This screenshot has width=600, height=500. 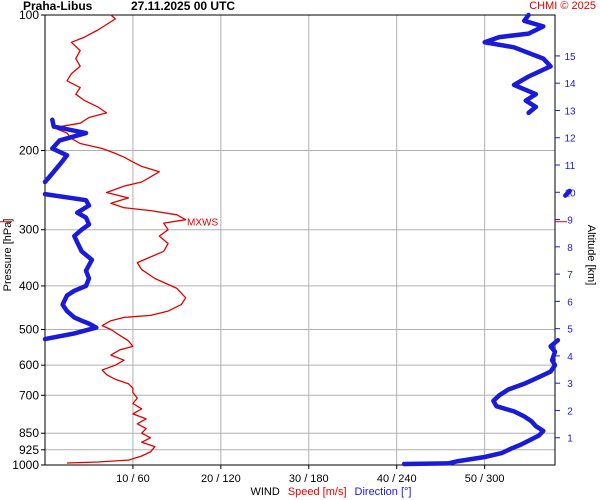 I want to click on pressure-tick-label: 600, so click(x=29, y=365).